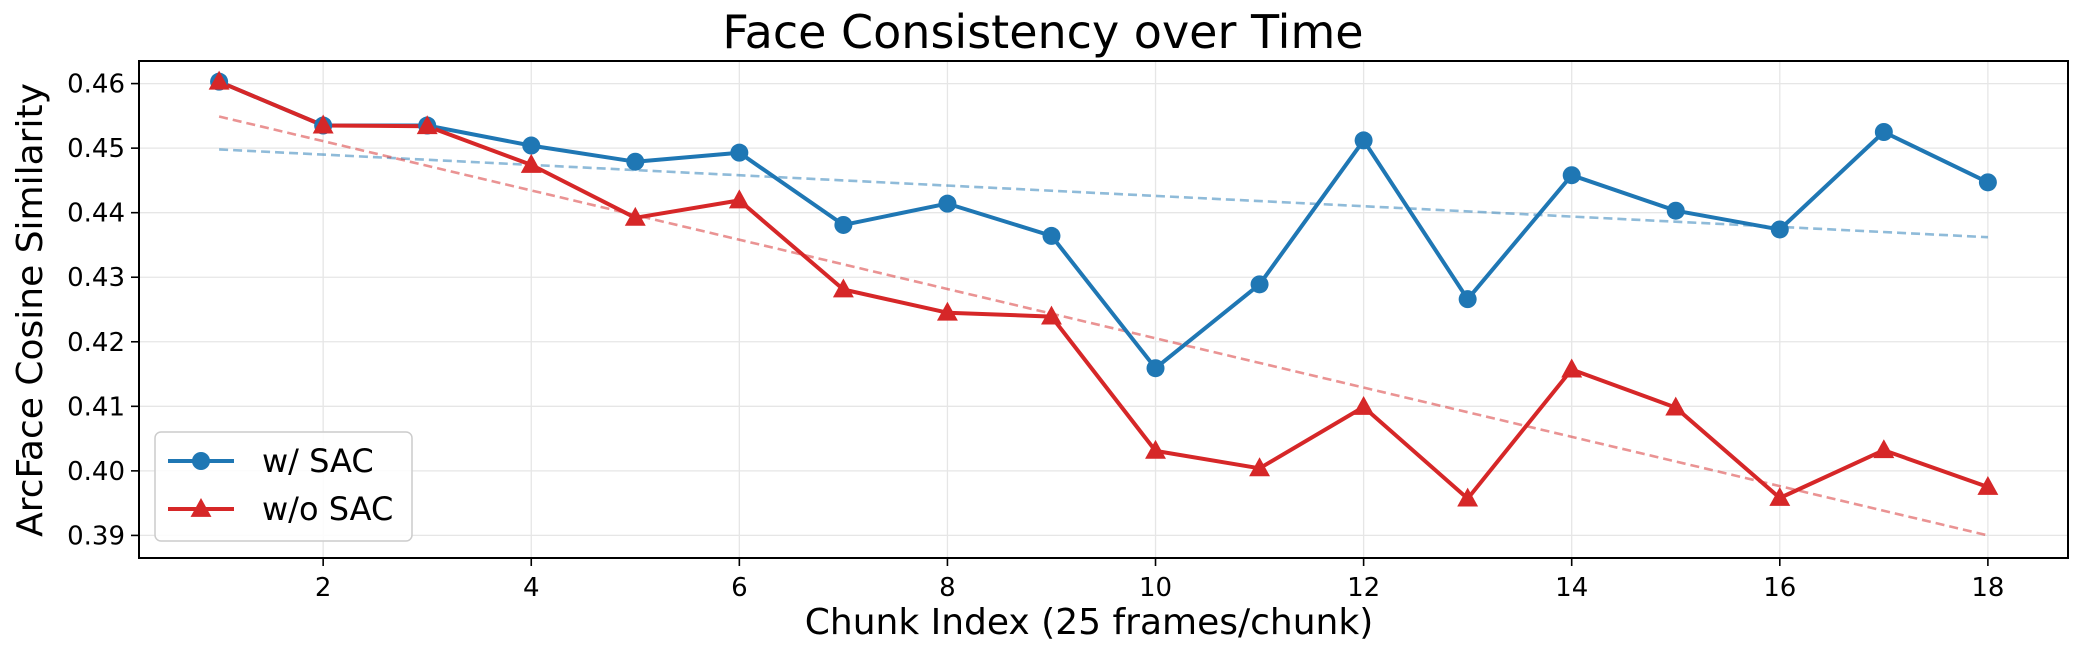 The width and height of the screenshot is (2086, 666). I want to click on legend: w/ SAC w/o SAC, so click(283, 486).